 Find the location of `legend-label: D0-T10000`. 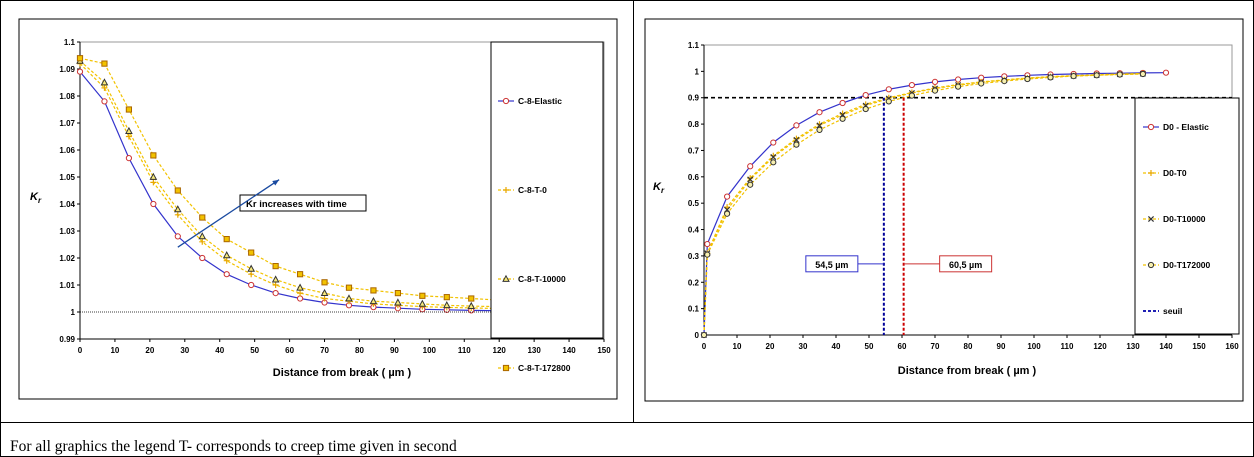

legend-label: D0-T10000 is located at coordinates (1184, 219).